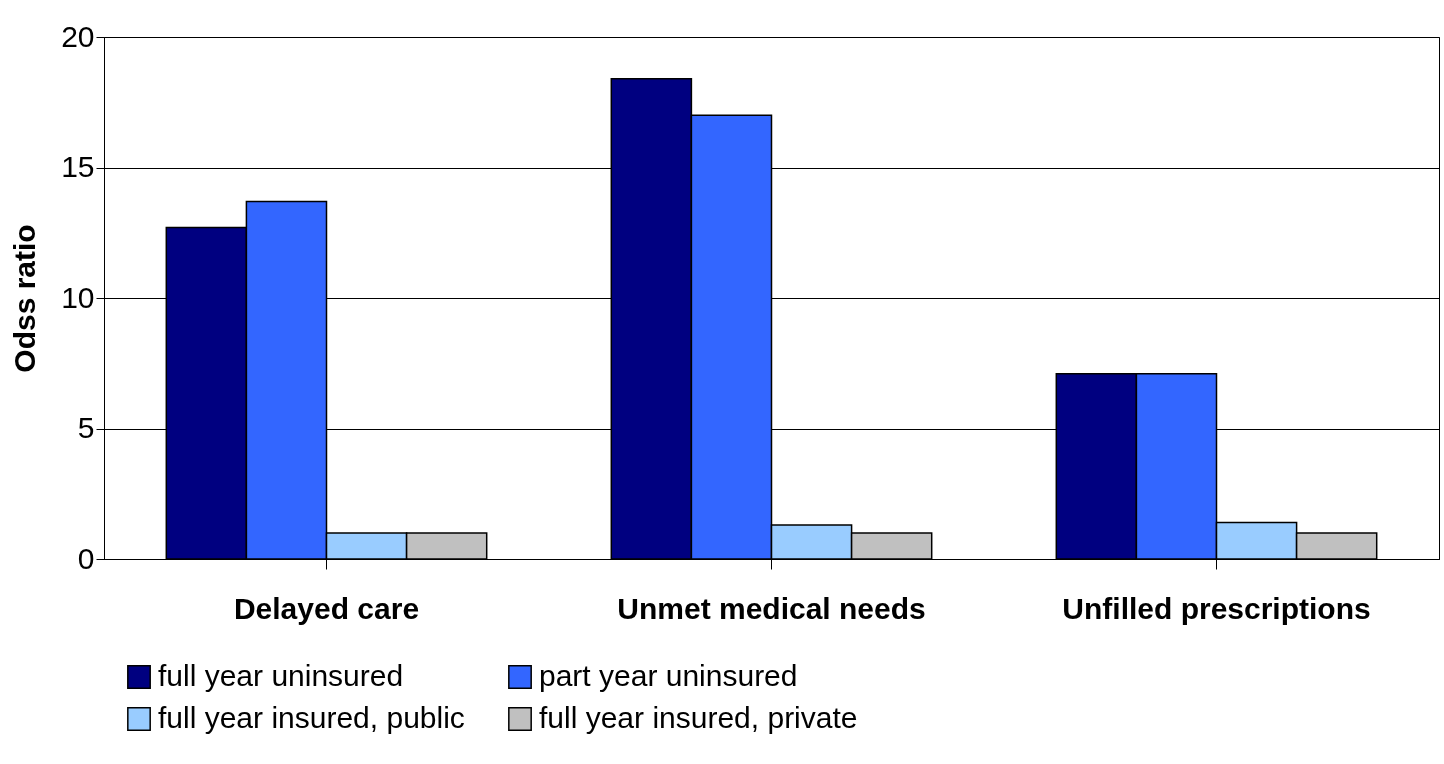 The height and width of the screenshot is (764, 1444). What do you see at coordinates (698, 717) in the screenshot?
I see `legend-label: full year insured, private` at bounding box center [698, 717].